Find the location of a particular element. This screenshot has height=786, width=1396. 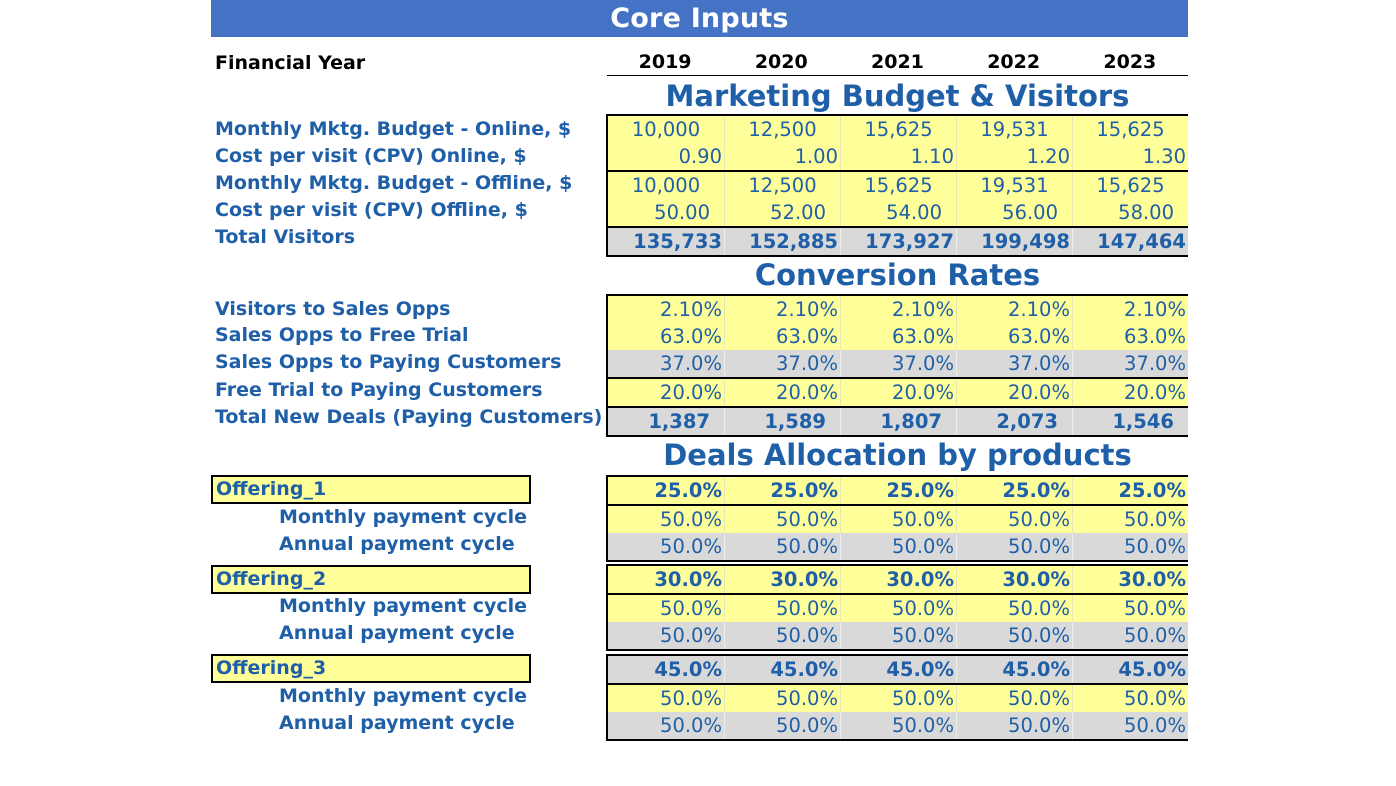

calc-cell: 1,387 is located at coordinates (679, 421).